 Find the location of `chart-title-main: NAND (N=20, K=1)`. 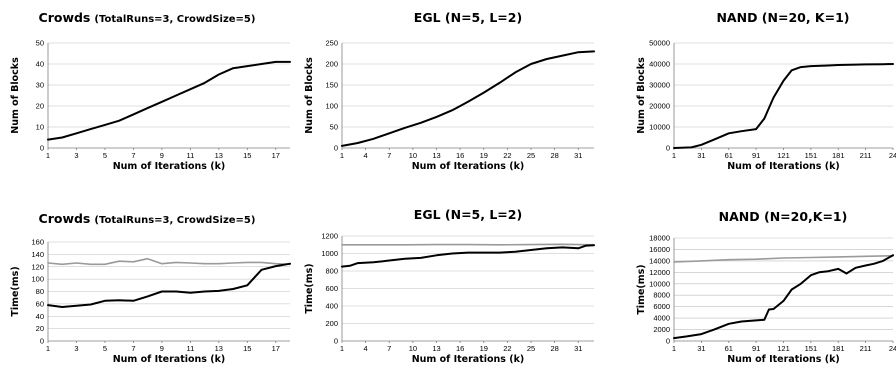

chart-title-main: NAND (N=20, K=1) is located at coordinates (782, 17).